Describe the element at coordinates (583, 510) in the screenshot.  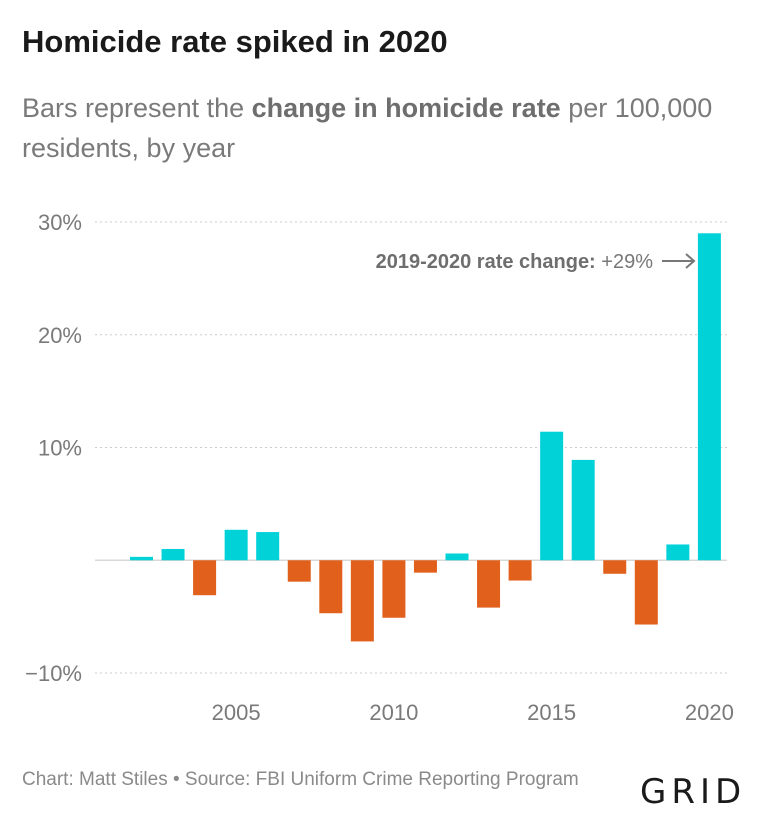
I see `bar-2016` at that location.